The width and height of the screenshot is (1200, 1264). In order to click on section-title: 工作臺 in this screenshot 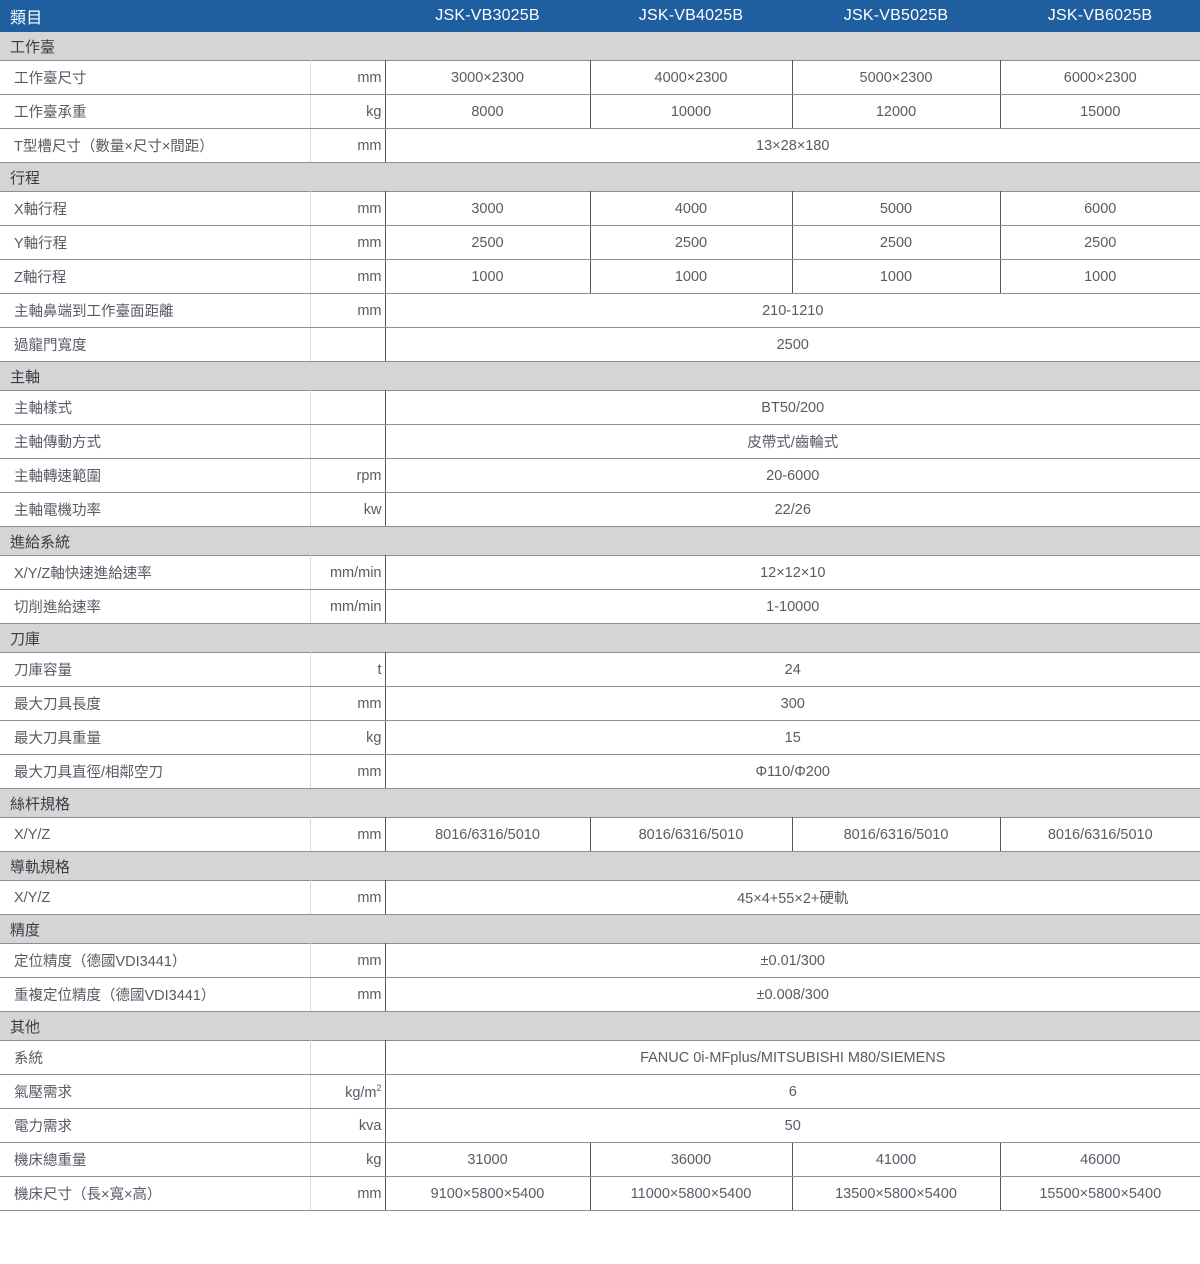, I will do `click(600, 46)`.